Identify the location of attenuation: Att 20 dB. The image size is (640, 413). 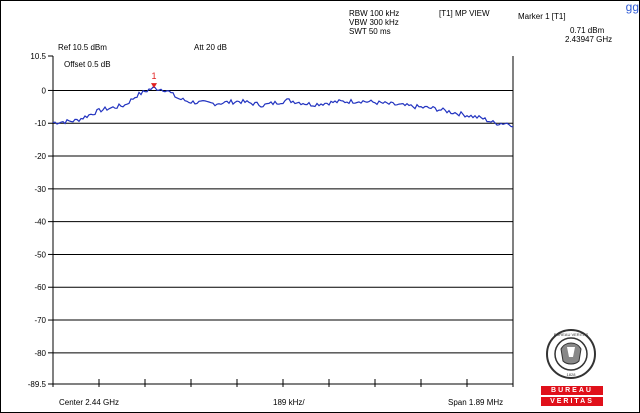
(210, 47).